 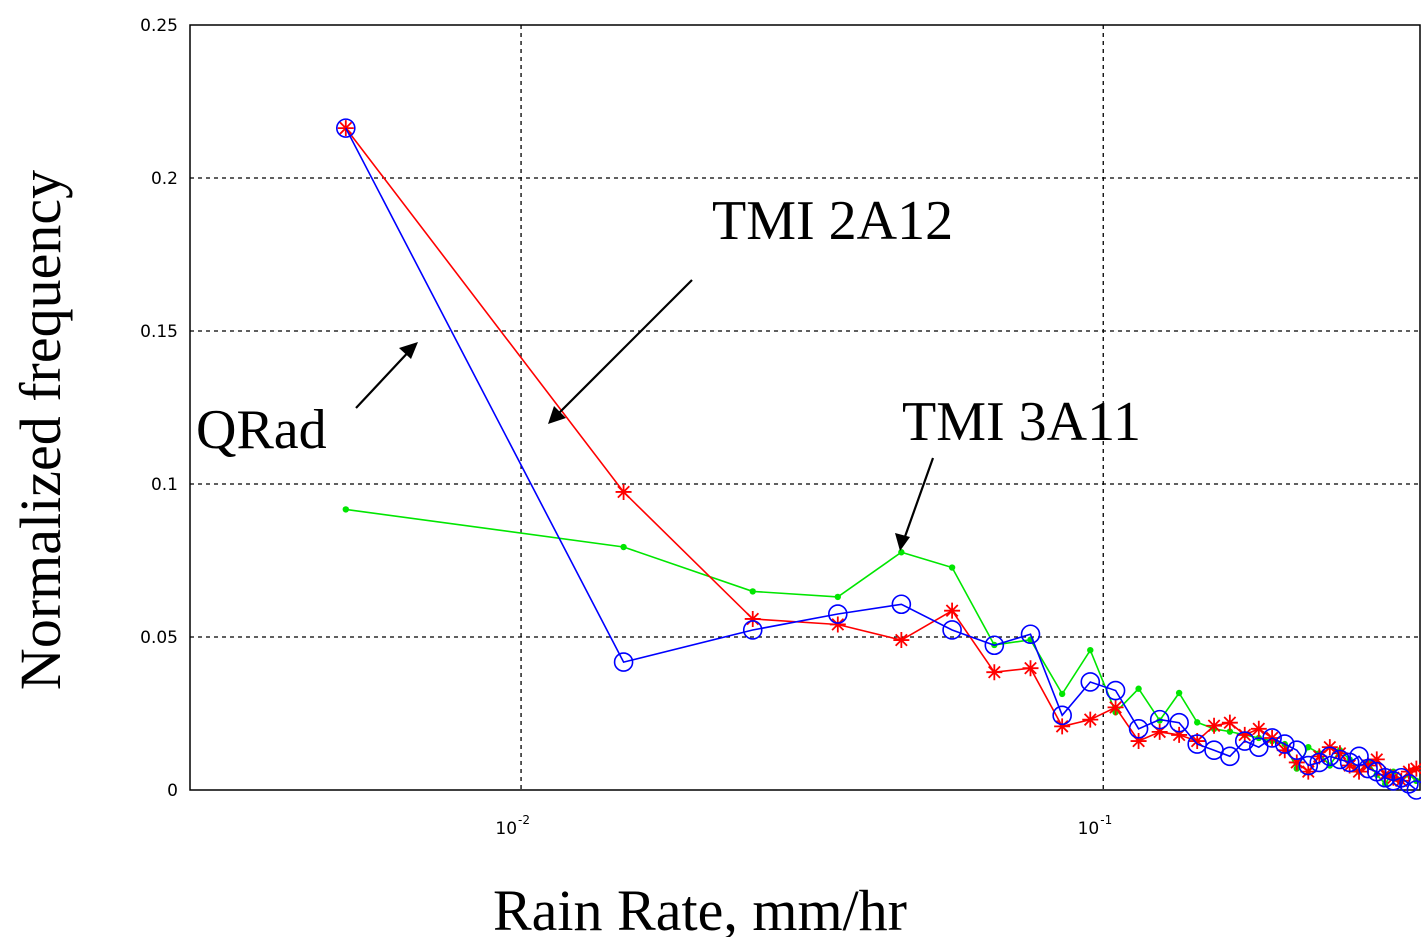 I want to click on arrowhead-tmi-2a12, so click(x=557, y=415).